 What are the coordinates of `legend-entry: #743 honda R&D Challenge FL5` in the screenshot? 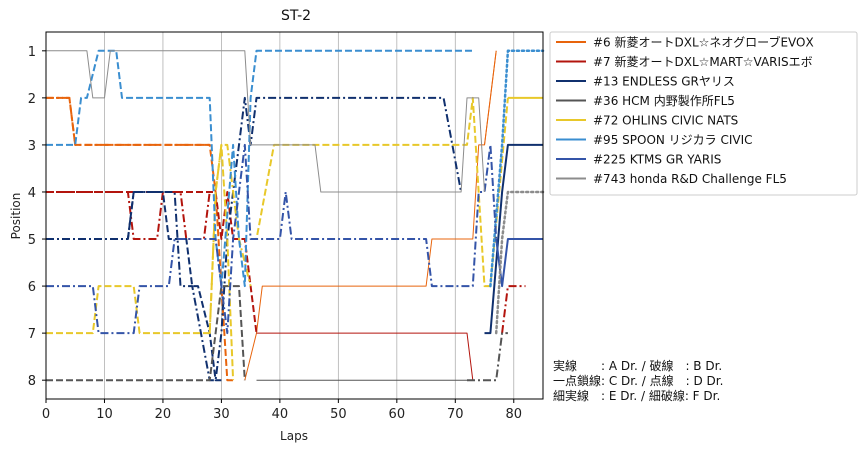 It's located at (690, 179).